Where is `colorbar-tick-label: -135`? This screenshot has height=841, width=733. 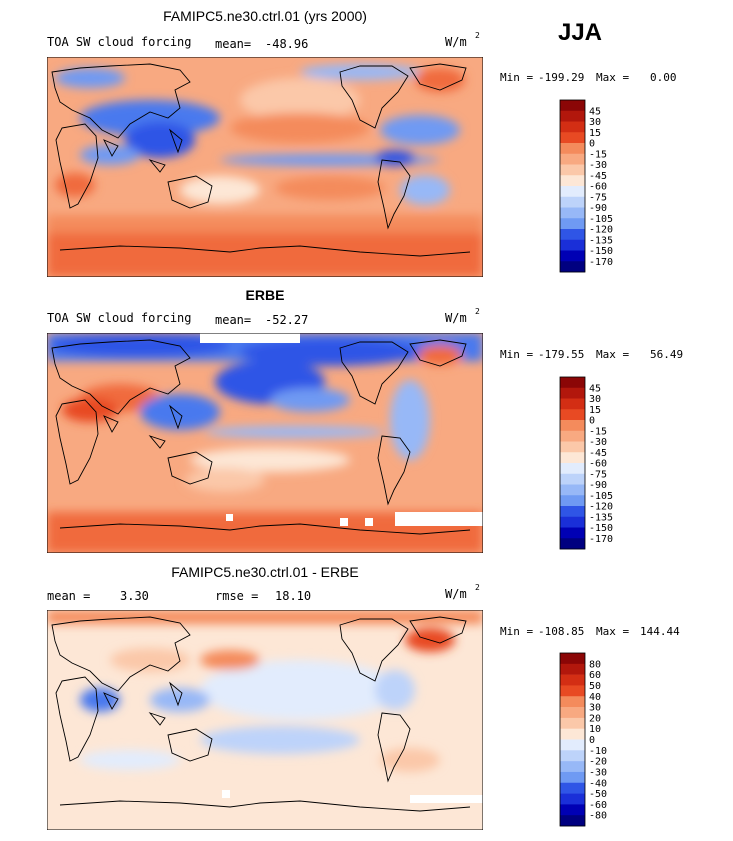 colorbar-tick-label: -135 is located at coordinates (601, 517).